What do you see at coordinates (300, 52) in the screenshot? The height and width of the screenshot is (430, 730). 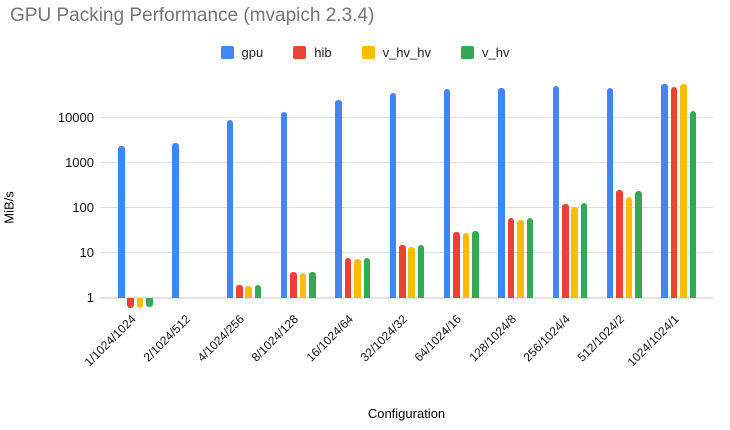 I see `legend-swatch-hib` at bounding box center [300, 52].